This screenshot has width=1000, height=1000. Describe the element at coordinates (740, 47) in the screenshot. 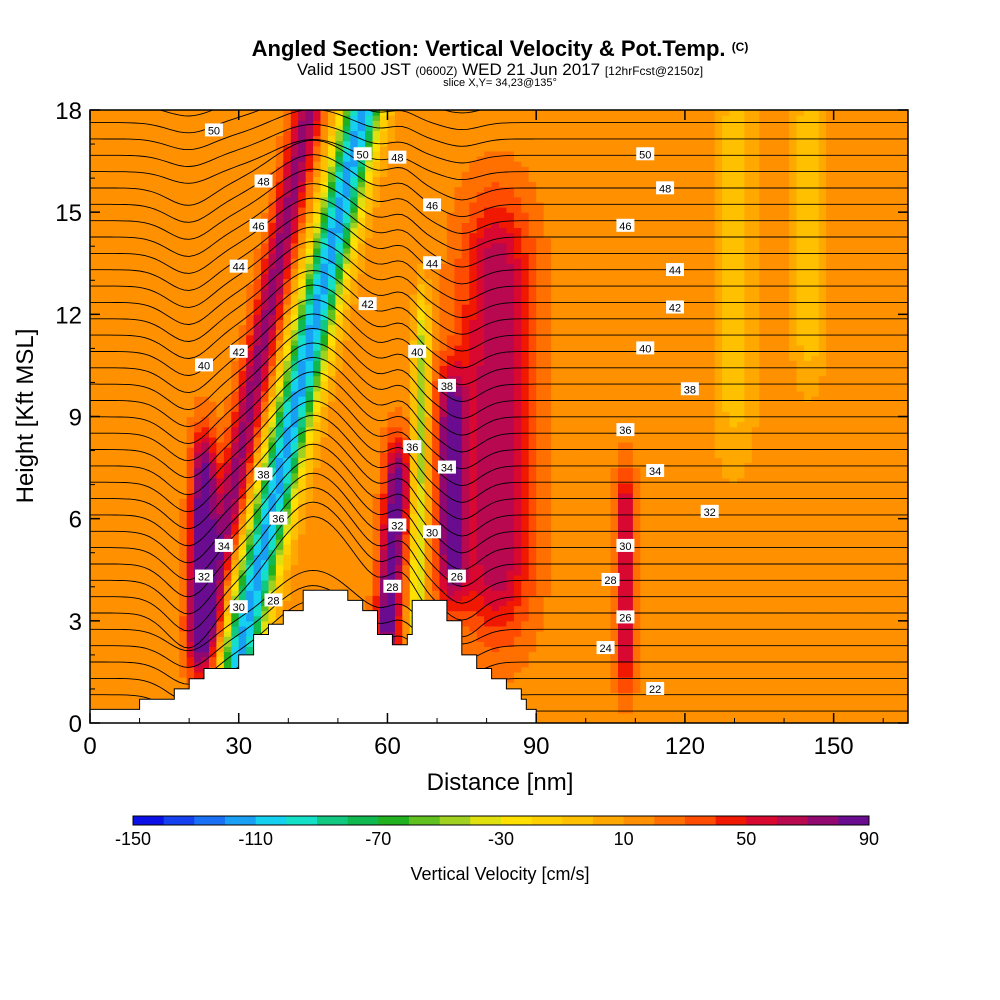

I see `chart-title-tag: (C)` at that location.